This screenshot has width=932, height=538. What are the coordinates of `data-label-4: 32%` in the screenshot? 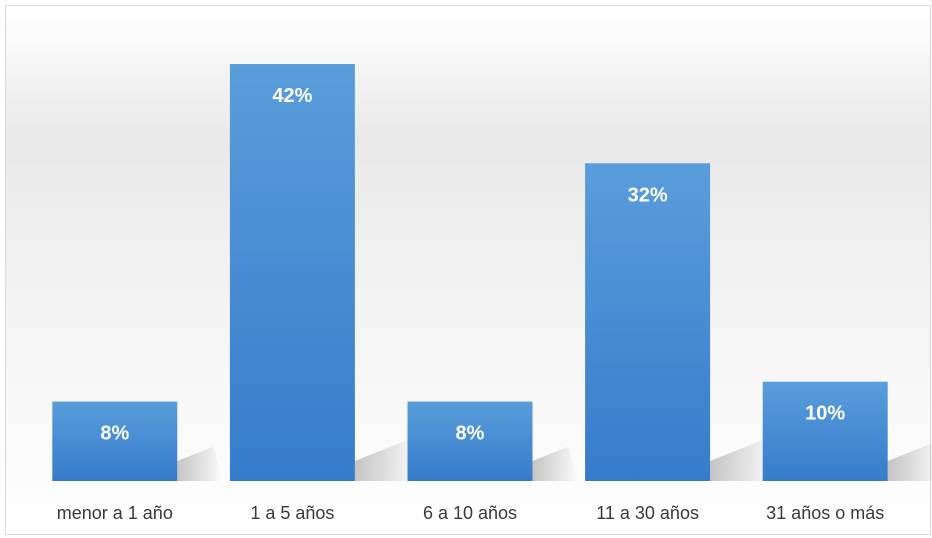 It's located at (648, 195).